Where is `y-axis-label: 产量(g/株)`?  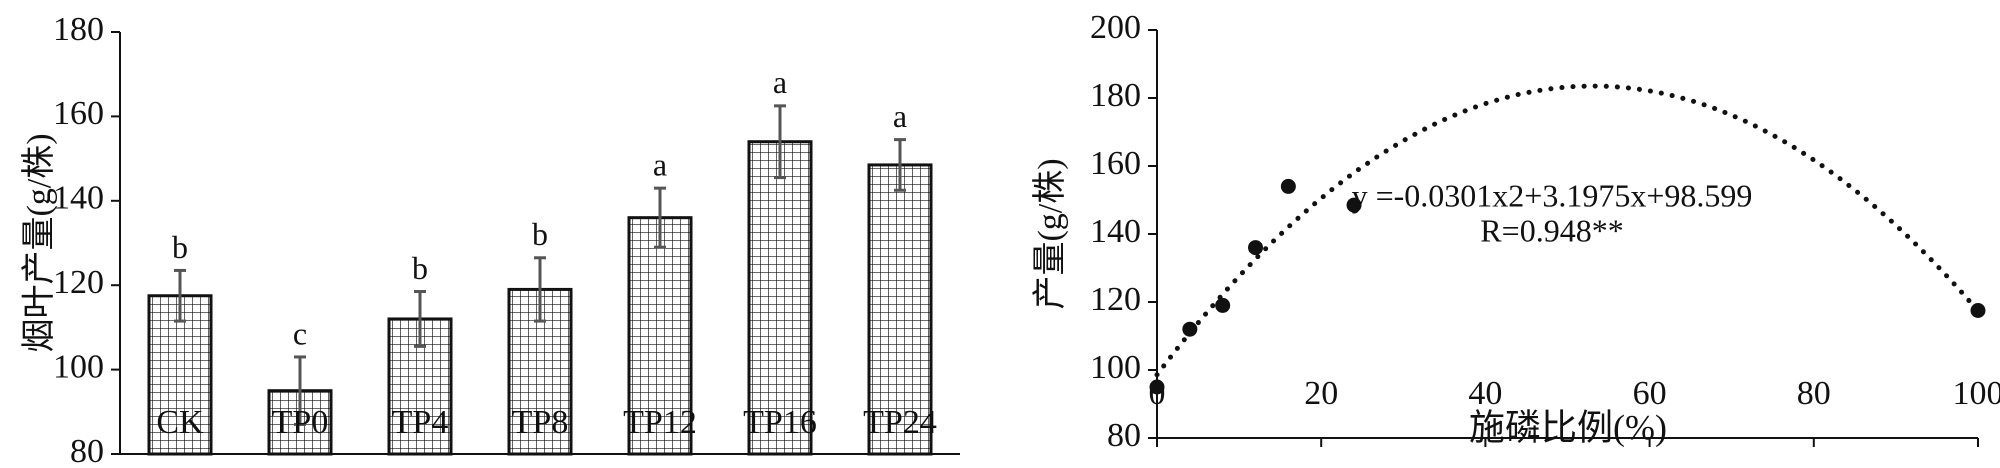
y-axis-label: 产量(g/株) is located at coordinates (1050, 233).